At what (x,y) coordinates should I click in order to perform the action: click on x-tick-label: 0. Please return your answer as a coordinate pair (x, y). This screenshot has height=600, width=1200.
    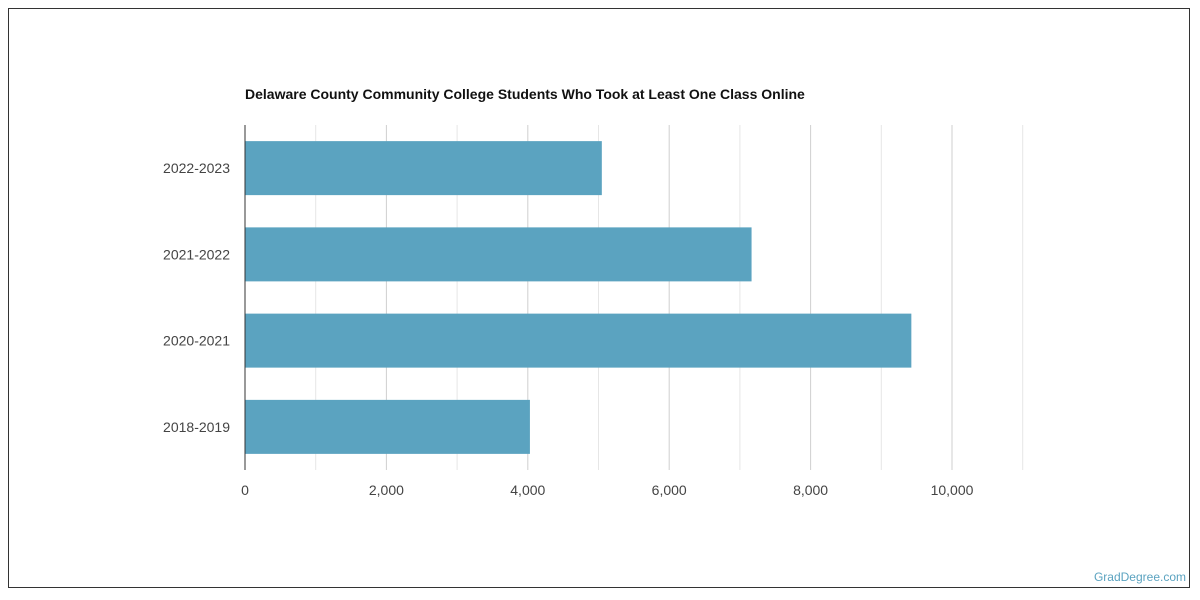
    Looking at the image, I should click on (245, 490).